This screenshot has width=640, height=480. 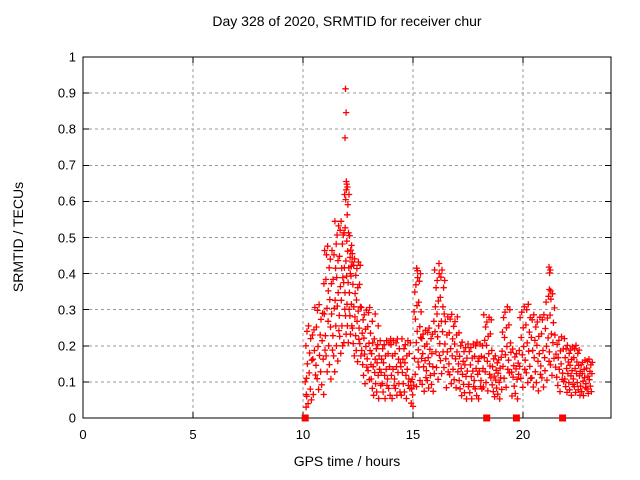 I want to click on zero-data-point, so click(x=516, y=418).